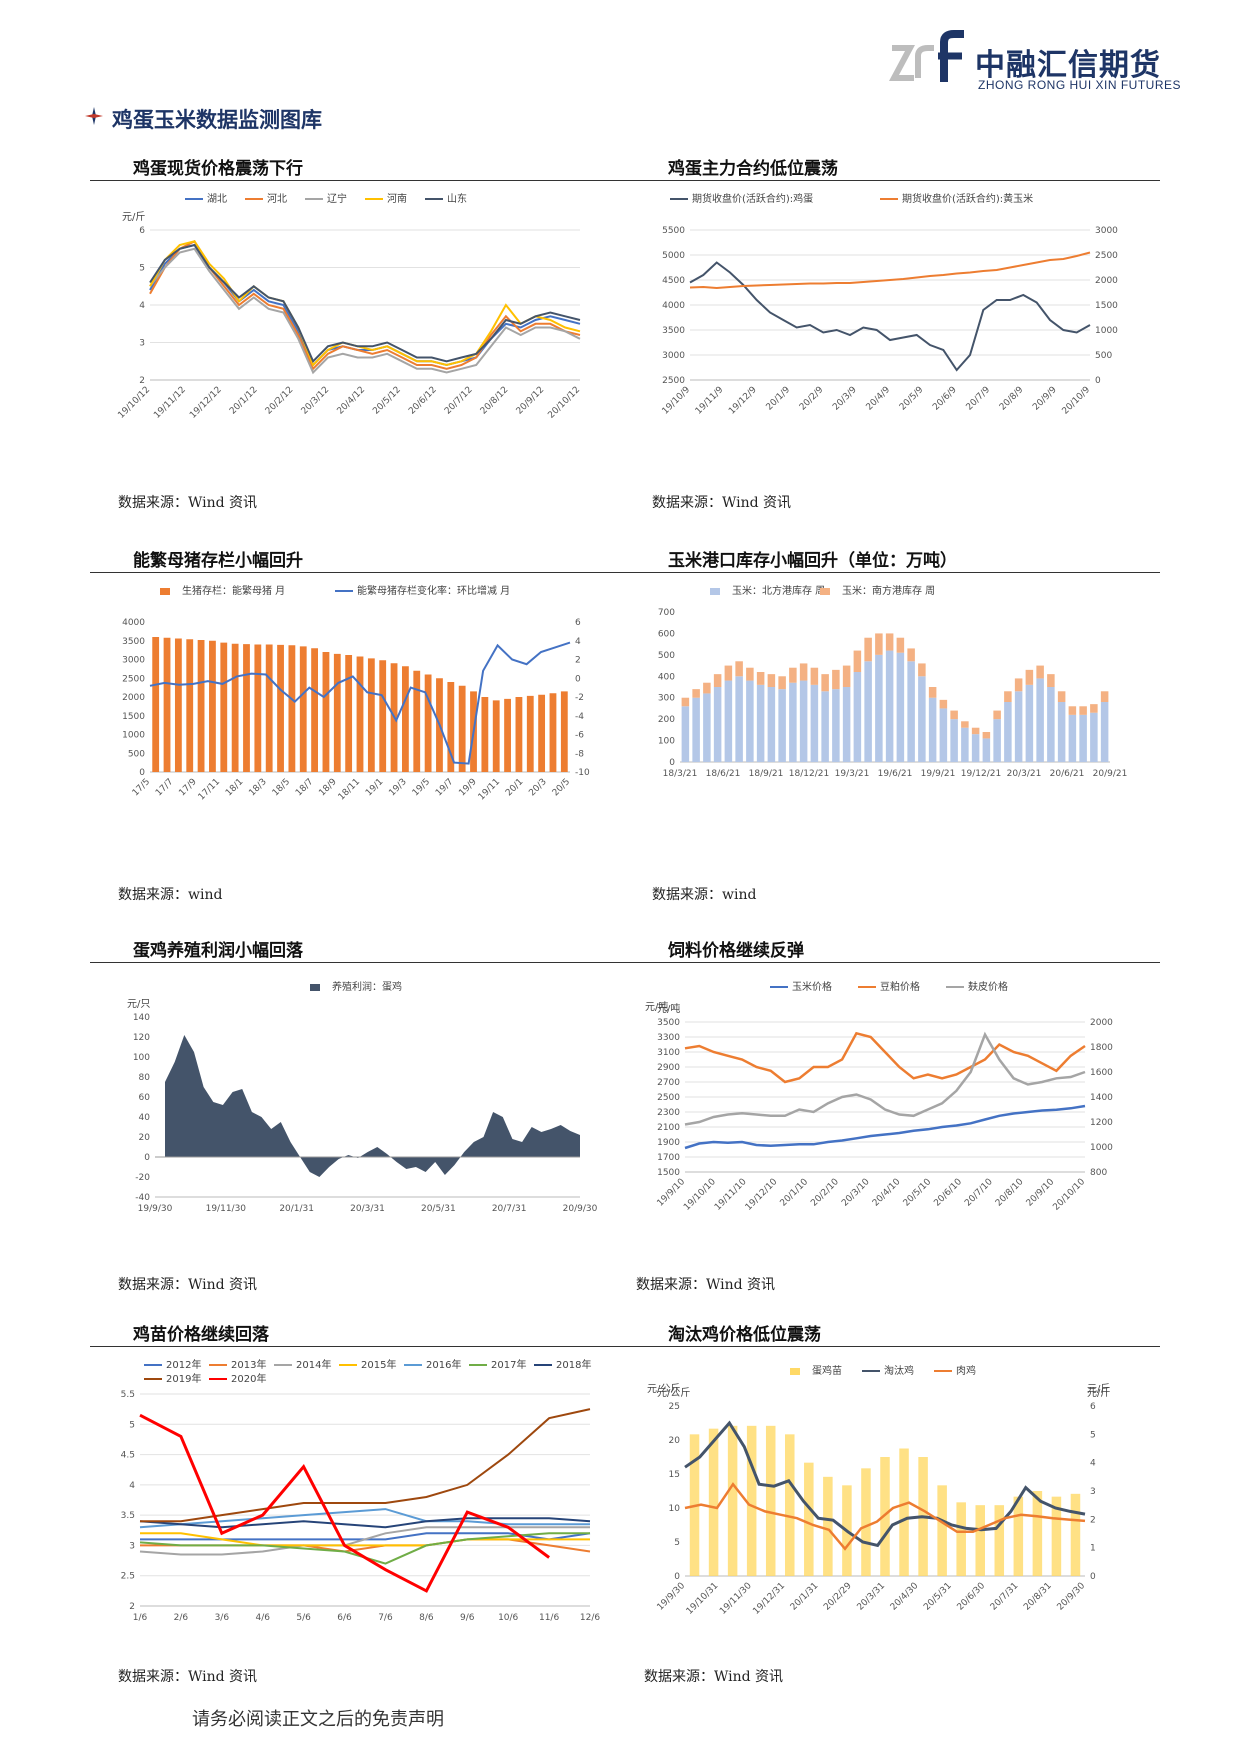 The width and height of the screenshot is (1240, 1754). What do you see at coordinates (142, 773) in the screenshot?
I see `y-tick-label: 0` at bounding box center [142, 773].